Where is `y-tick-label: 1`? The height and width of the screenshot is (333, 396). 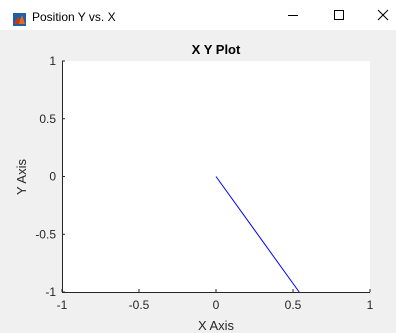
y-tick-label: 1 is located at coordinates (52, 61).